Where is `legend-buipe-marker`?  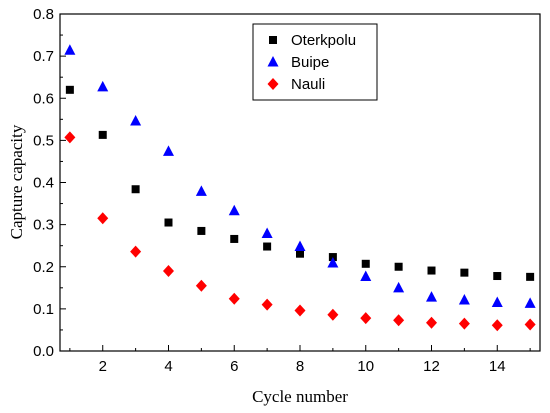 legend-buipe-marker is located at coordinates (273, 61).